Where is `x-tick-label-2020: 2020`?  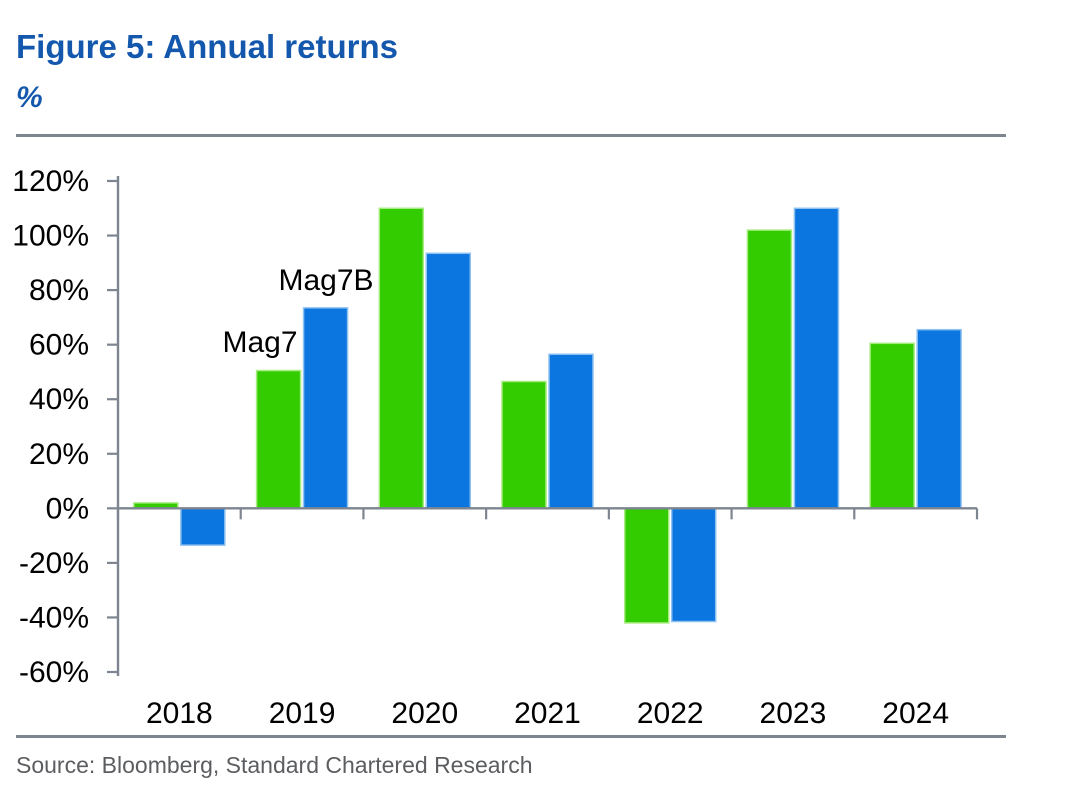 x-tick-label-2020: 2020 is located at coordinates (424, 713).